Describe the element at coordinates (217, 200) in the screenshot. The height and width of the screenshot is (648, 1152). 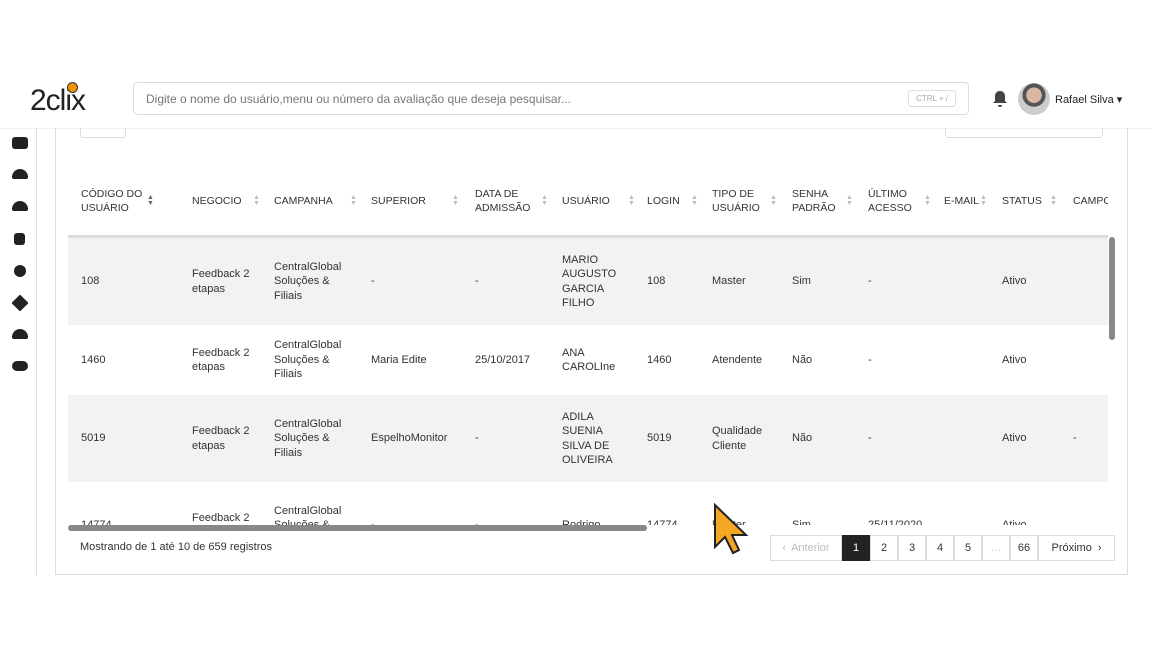
I see `column-header-text: NEGOCIO` at that location.